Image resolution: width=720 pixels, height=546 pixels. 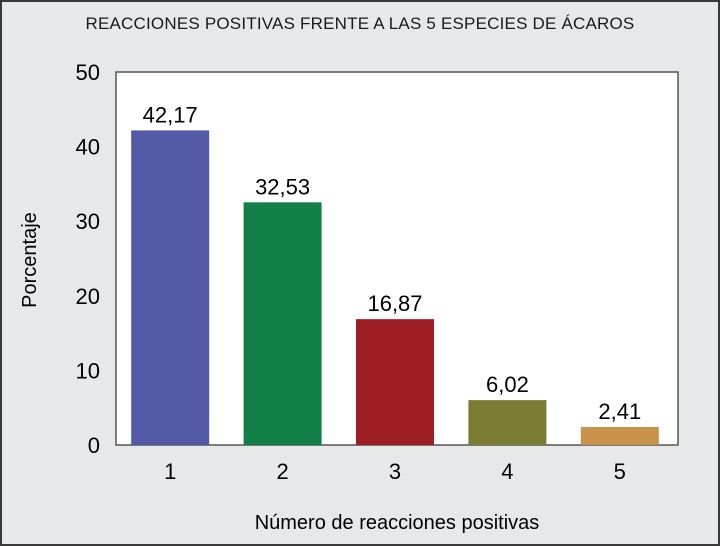 What do you see at coordinates (170, 471) in the screenshot?
I see `x-tick-label: 1` at bounding box center [170, 471].